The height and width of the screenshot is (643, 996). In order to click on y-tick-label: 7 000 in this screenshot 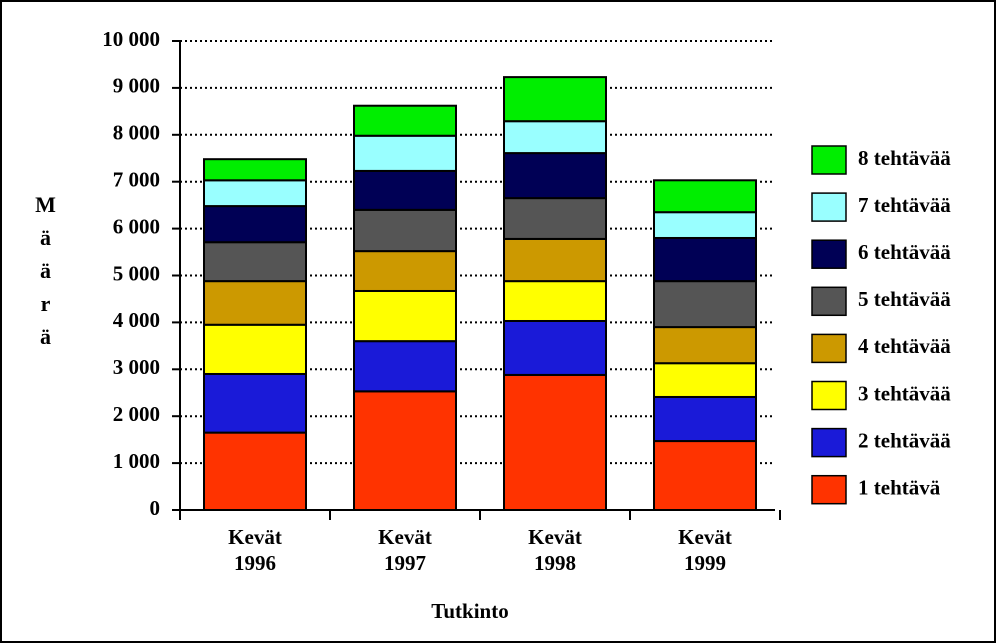, I will do `click(136, 180)`.